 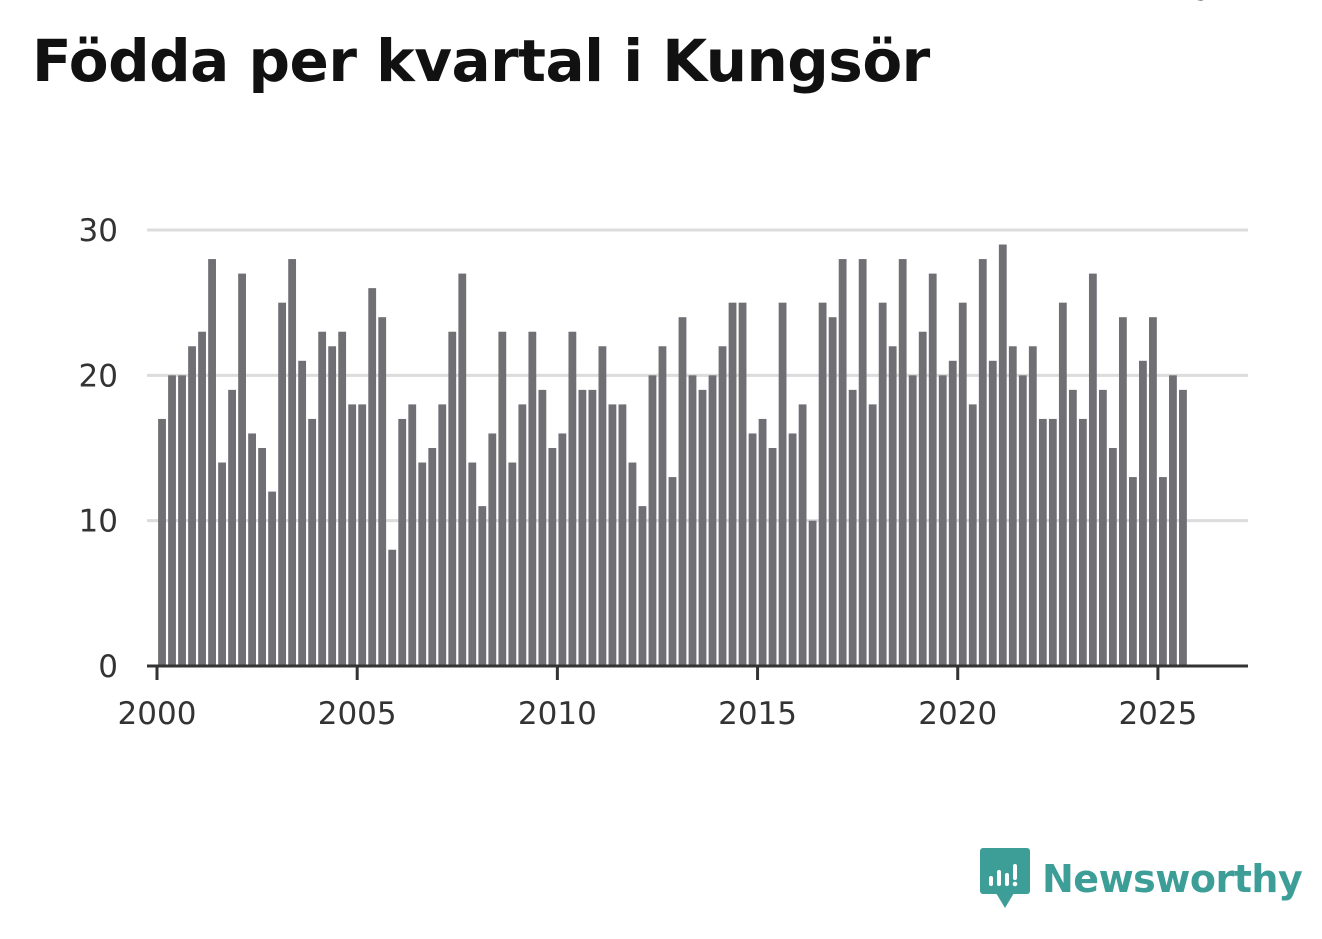 What do you see at coordinates (157, 714) in the screenshot?
I see `x-tick-label: 2000` at bounding box center [157, 714].